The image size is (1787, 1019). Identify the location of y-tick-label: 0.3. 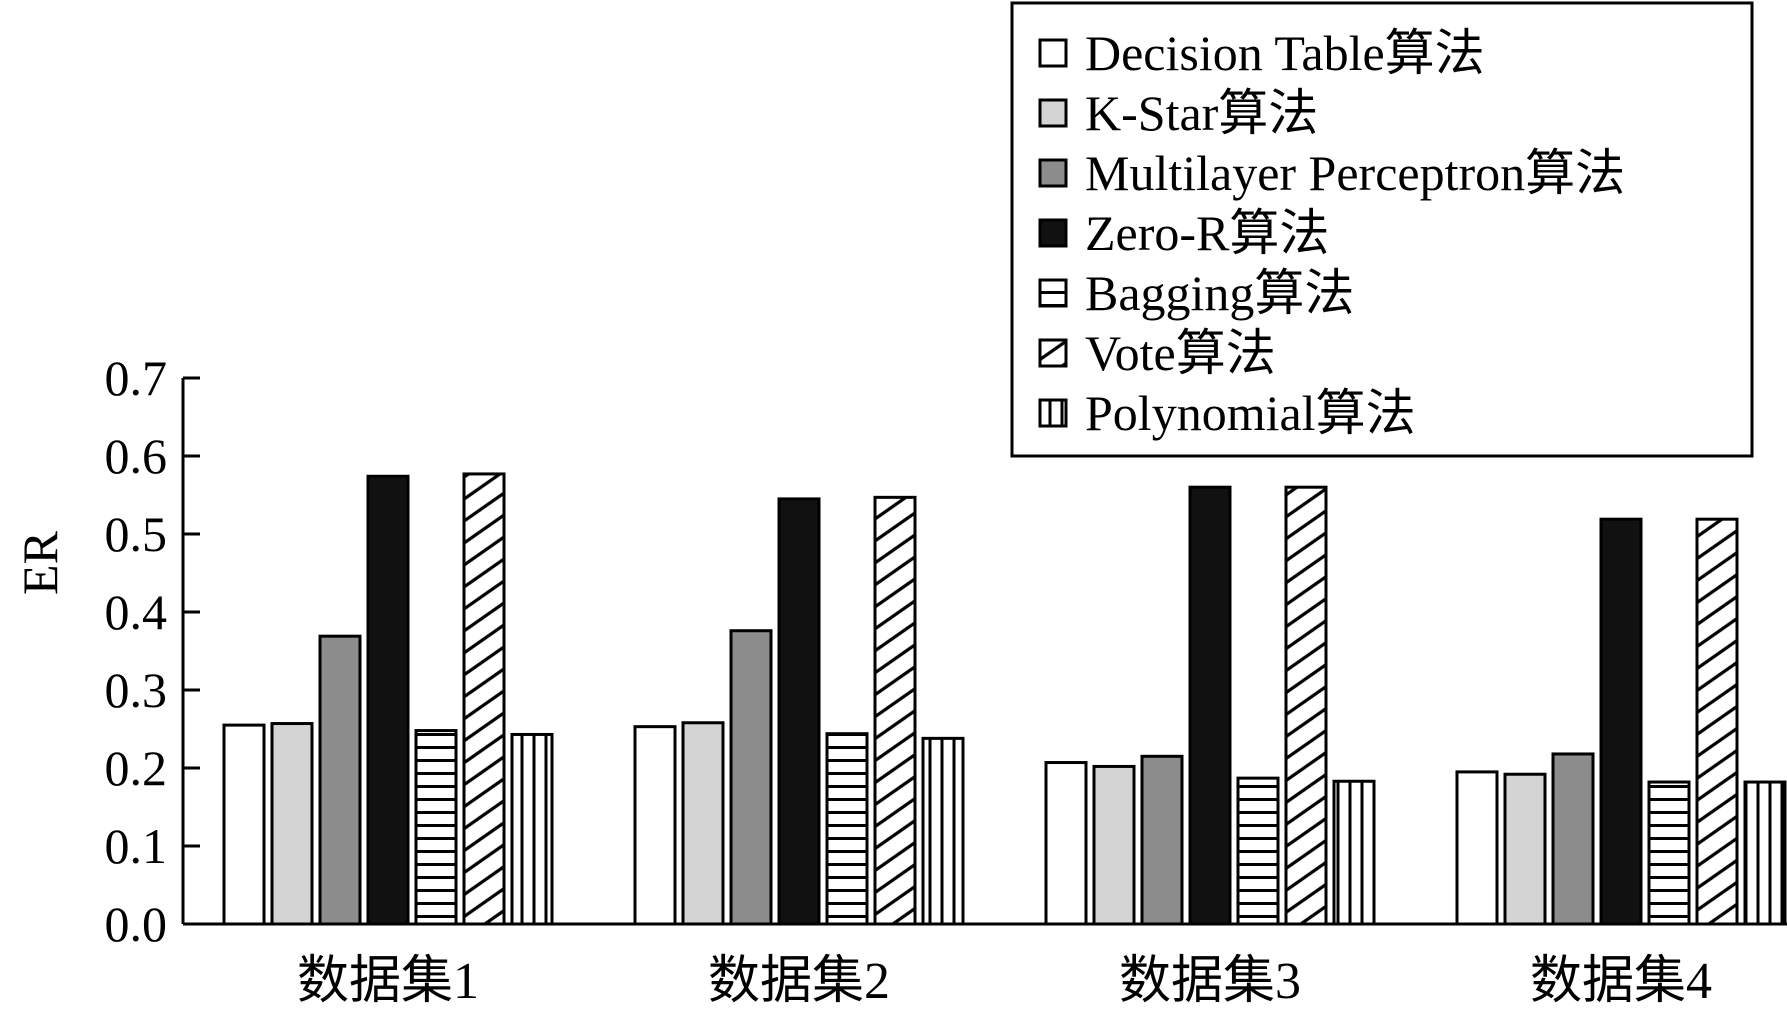
(136, 690).